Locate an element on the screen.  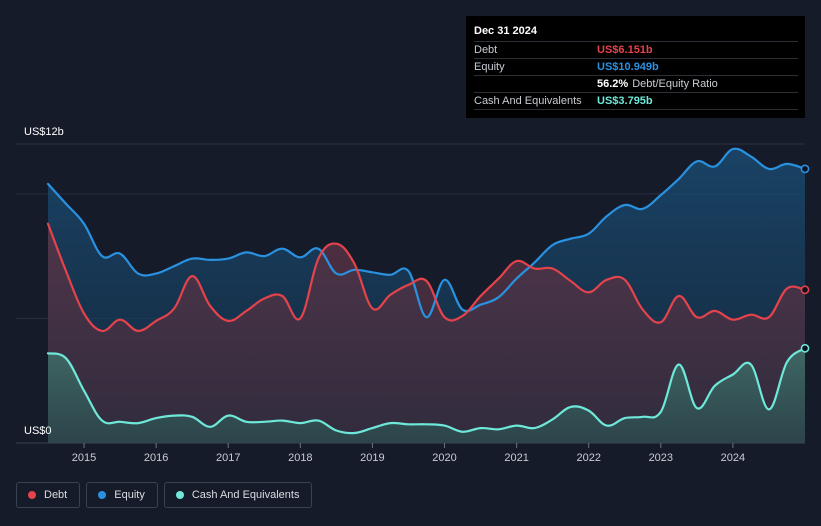
y-axis-bottom-label: US$0 is located at coordinates (38, 431).